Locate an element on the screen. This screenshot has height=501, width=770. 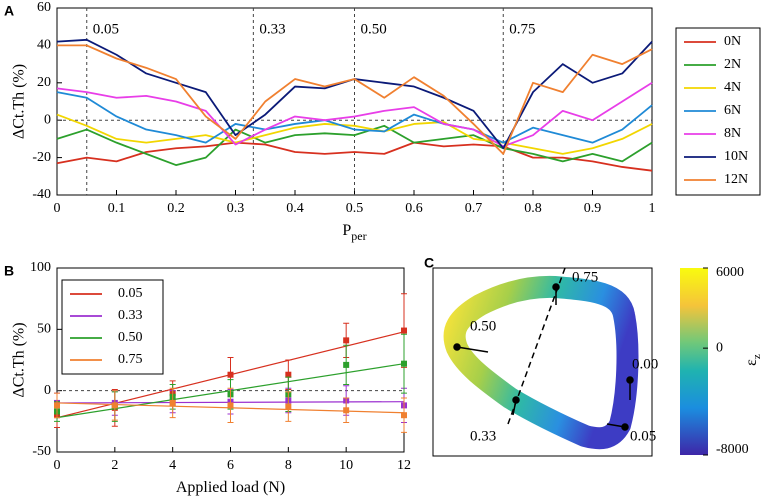
x-tick-label: 1 is located at coordinates (652, 208).